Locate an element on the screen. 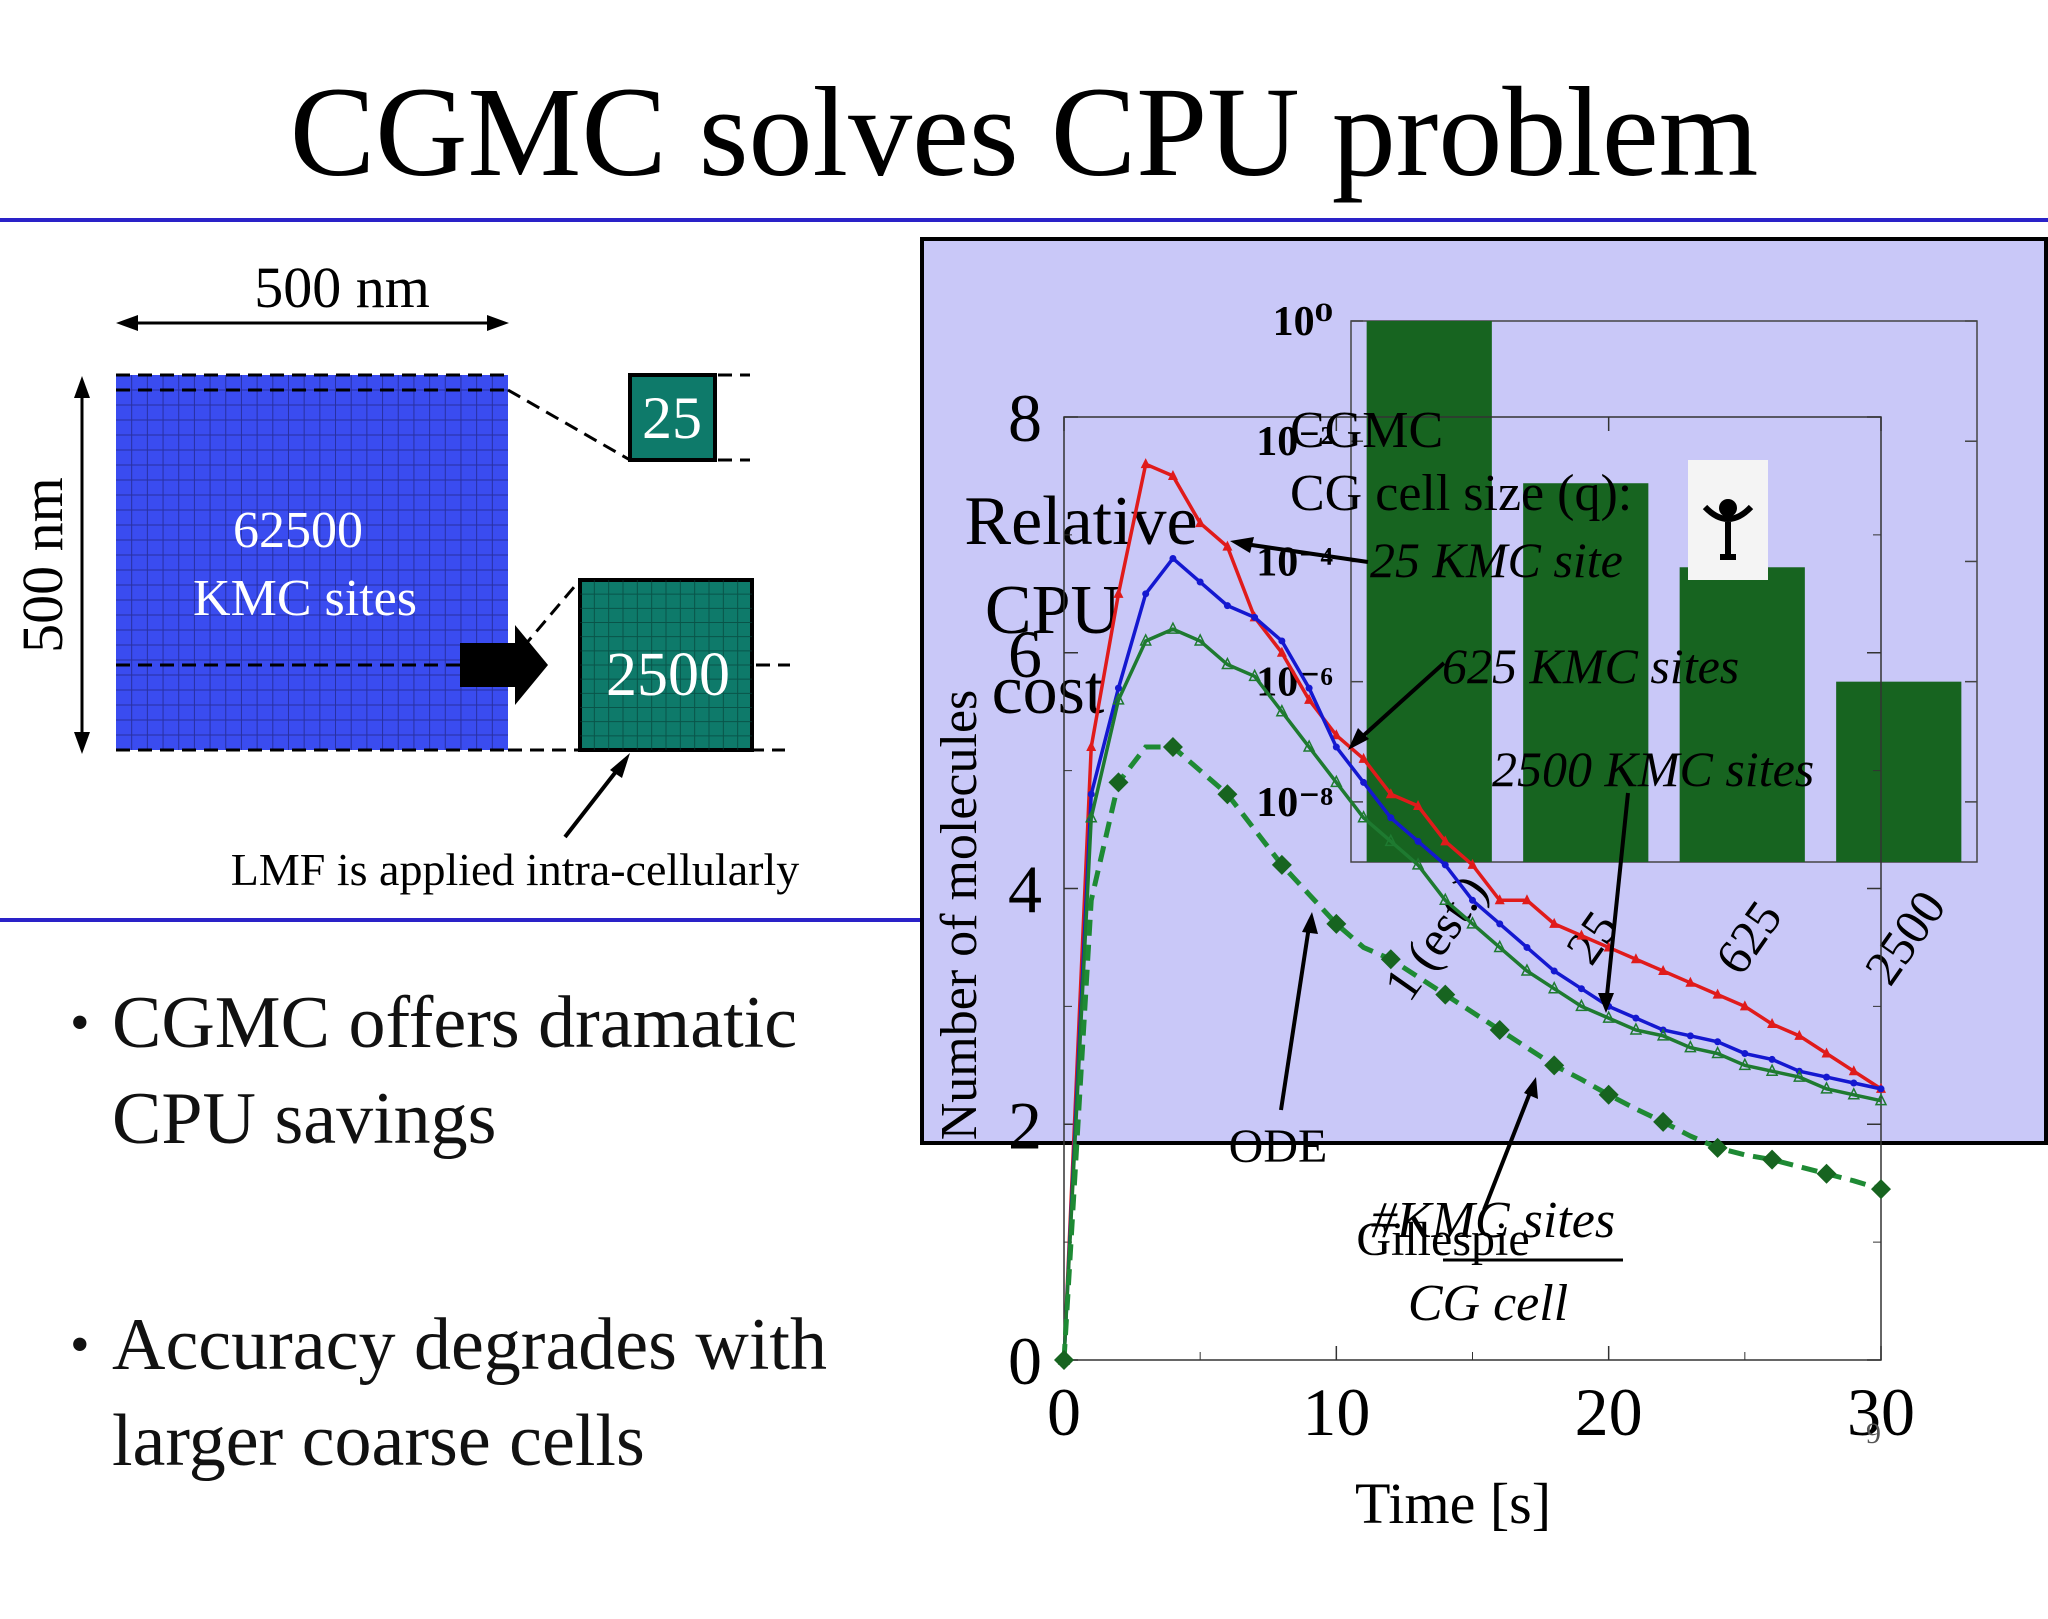 Image resolution: width=2048 pixels, height=1619 pixels. kmc-per-cell-numerator: #KMC sites is located at coordinates (1493, 1220).